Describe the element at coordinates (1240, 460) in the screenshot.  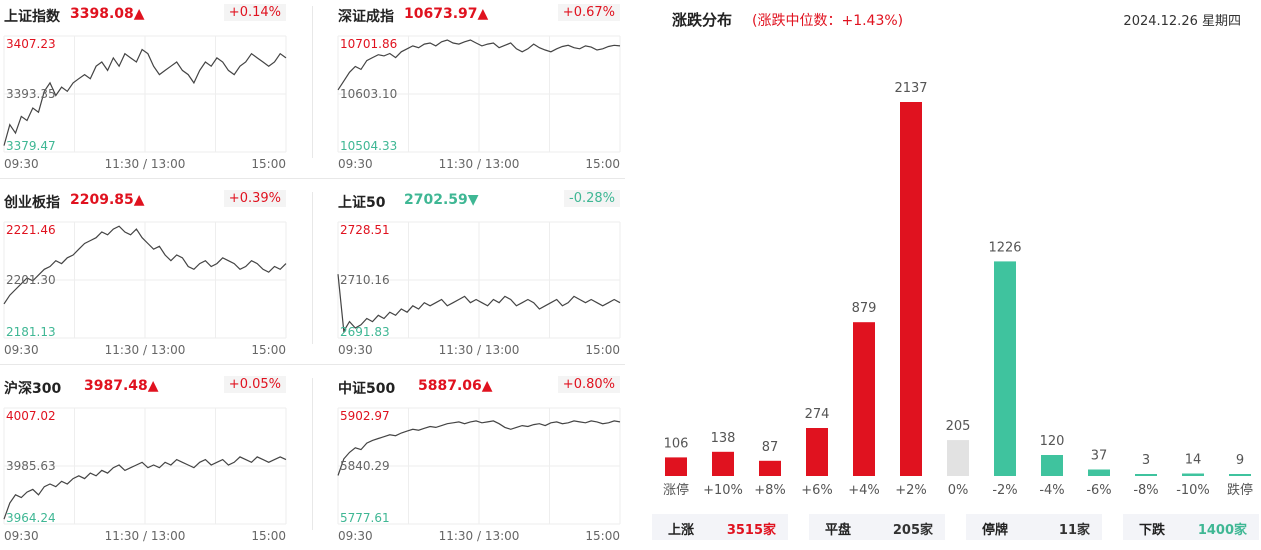
I see `bar-value-label: 9` at that location.